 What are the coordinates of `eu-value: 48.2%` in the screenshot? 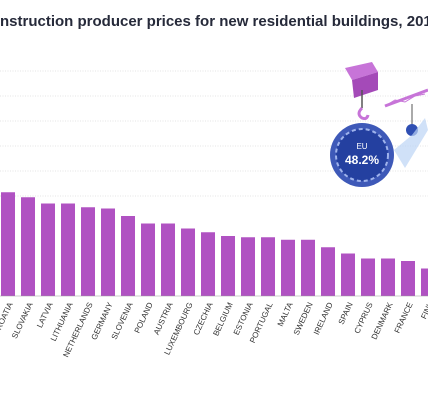 It's located at (362, 160).